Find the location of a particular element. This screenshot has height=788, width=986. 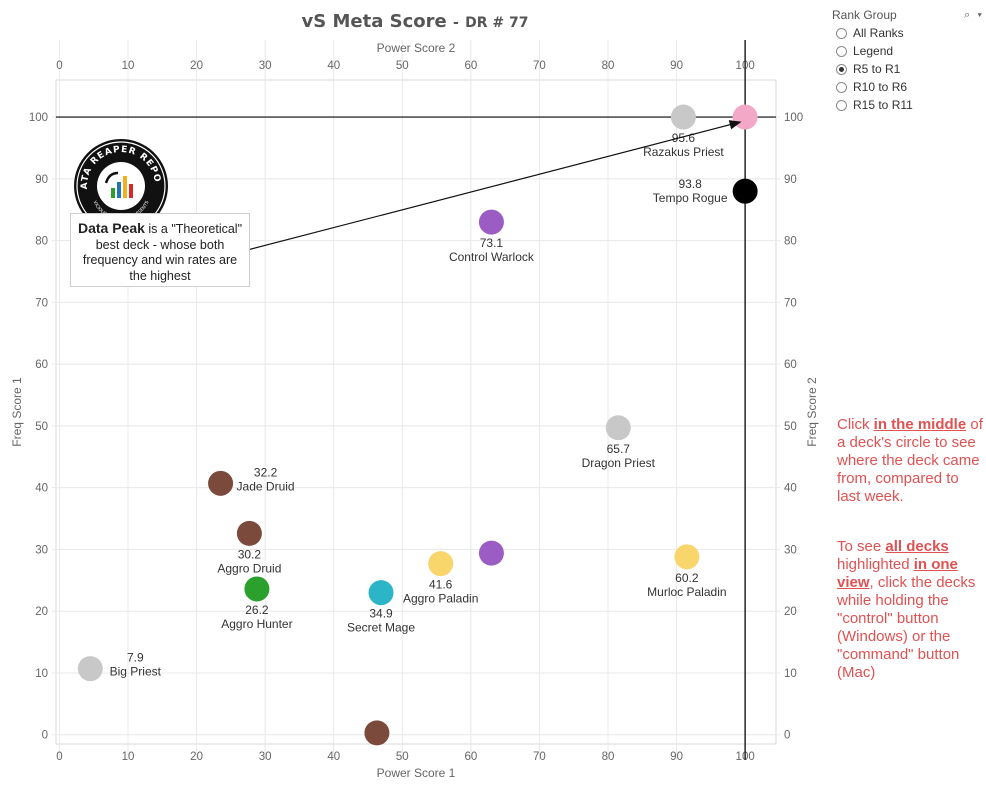

note2-text-a: To see is located at coordinates (861, 546).